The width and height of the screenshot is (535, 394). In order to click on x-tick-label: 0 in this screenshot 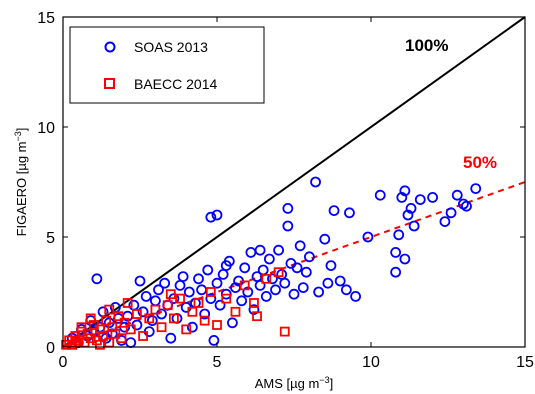, I will do `click(63, 362)`.